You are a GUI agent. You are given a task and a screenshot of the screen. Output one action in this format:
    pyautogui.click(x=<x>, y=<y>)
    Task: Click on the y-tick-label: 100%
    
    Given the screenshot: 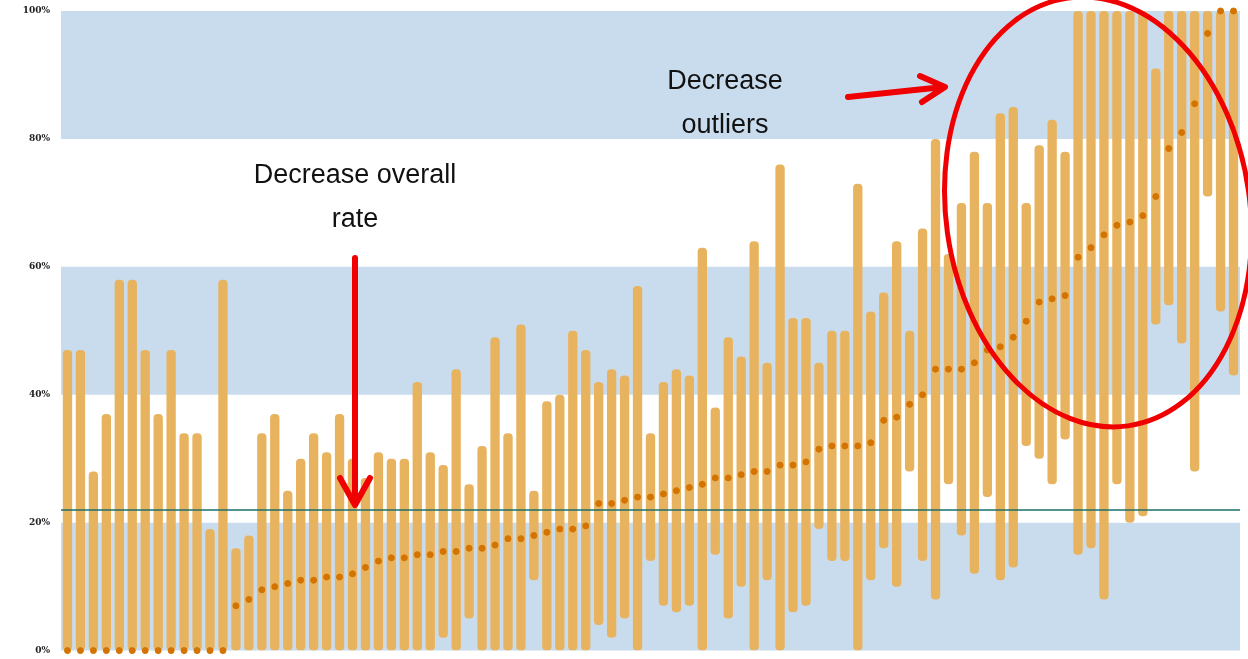 What is the action you would take?
    pyautogui.click(x=36, y=10)
    